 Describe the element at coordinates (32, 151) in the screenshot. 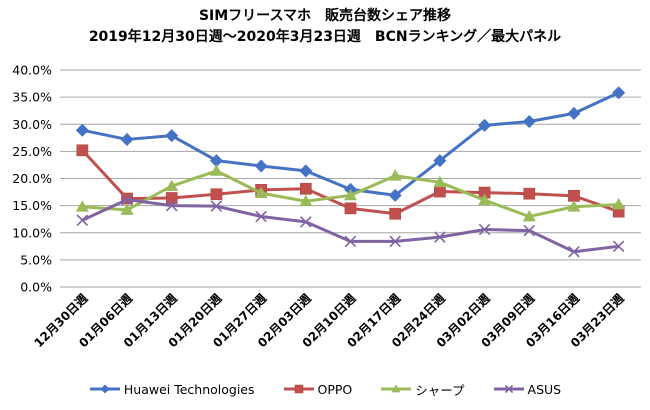

I see `y-tick-label: 25.0%` at that location.